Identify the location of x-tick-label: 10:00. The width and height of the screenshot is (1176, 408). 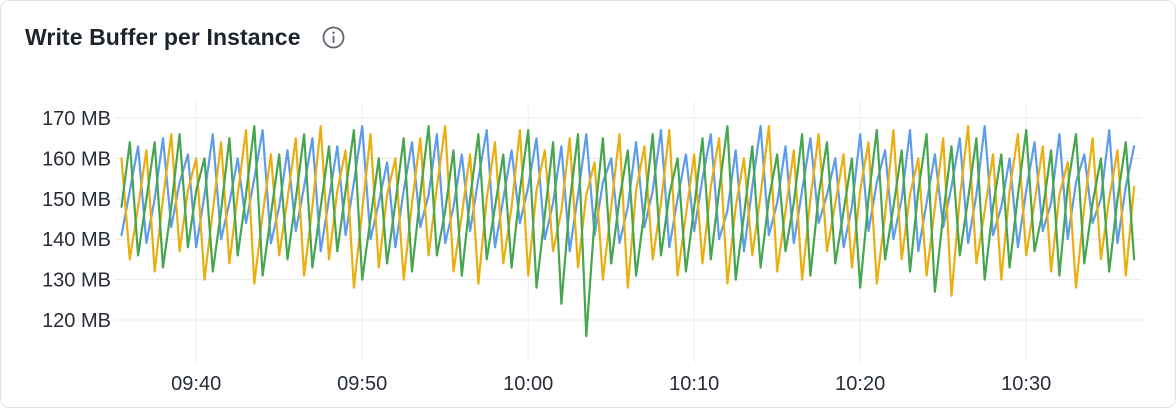
(528, 384).